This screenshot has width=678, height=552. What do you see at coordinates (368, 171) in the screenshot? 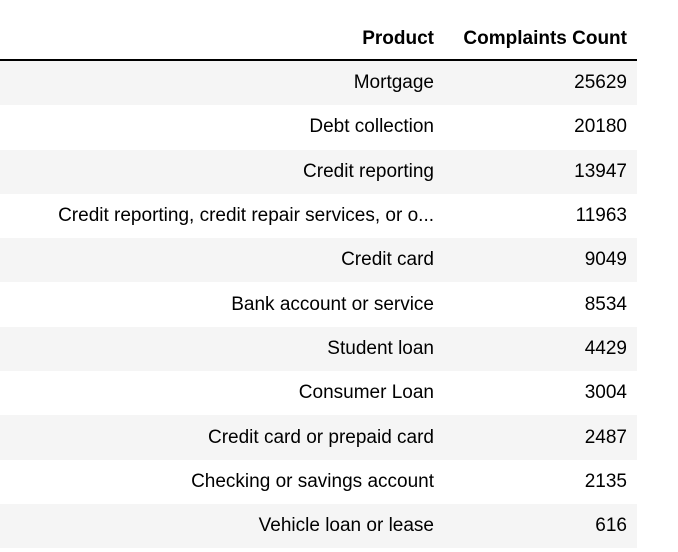
I see `product-cell: Credit reporting` at bounding box center [368, 171].